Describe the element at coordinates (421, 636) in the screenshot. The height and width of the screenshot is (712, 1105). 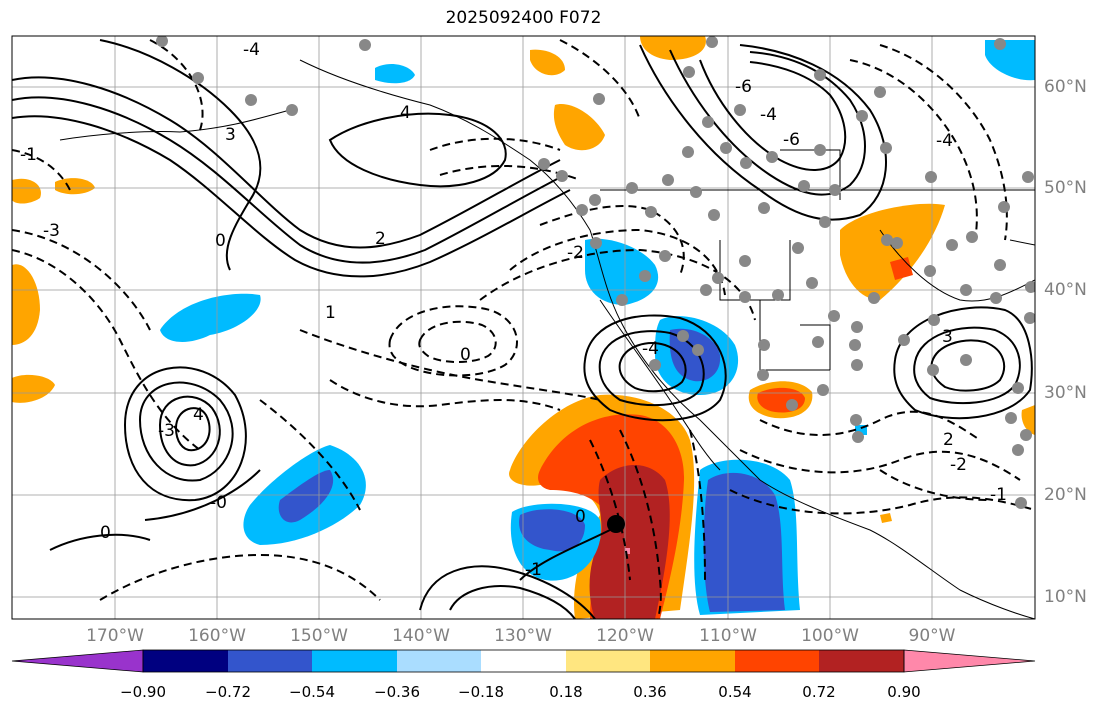
I see `lon-label-140w: 140°W` at that location.